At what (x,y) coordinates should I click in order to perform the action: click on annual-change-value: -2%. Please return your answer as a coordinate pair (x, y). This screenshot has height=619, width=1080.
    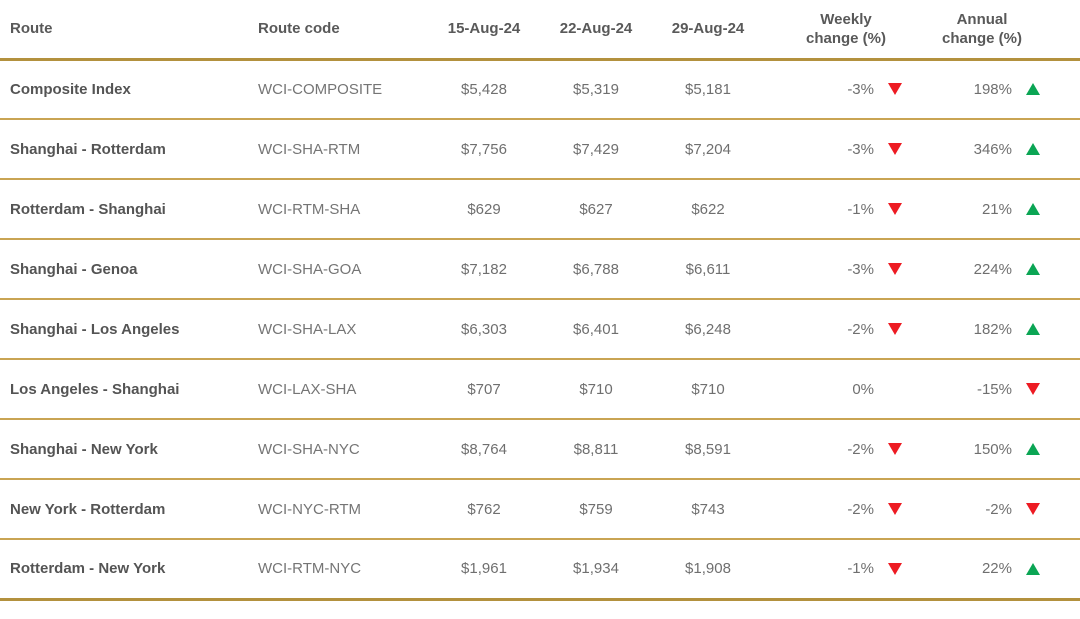
    Looking at the image, I should click on (998, 509).